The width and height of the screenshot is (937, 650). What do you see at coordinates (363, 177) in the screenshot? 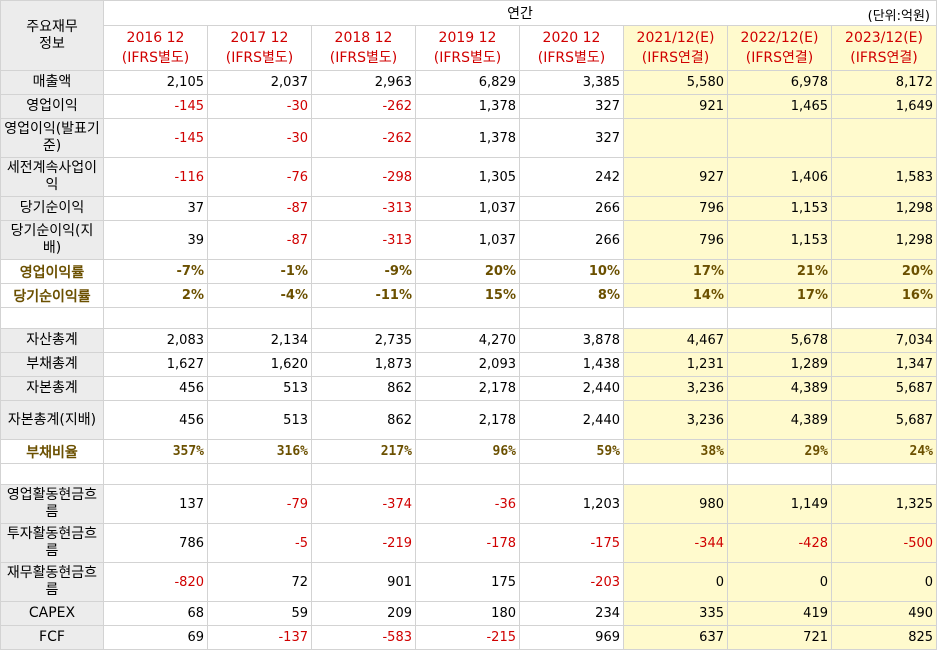
I see `value-cell: -298` at bounding box center [363, 177].